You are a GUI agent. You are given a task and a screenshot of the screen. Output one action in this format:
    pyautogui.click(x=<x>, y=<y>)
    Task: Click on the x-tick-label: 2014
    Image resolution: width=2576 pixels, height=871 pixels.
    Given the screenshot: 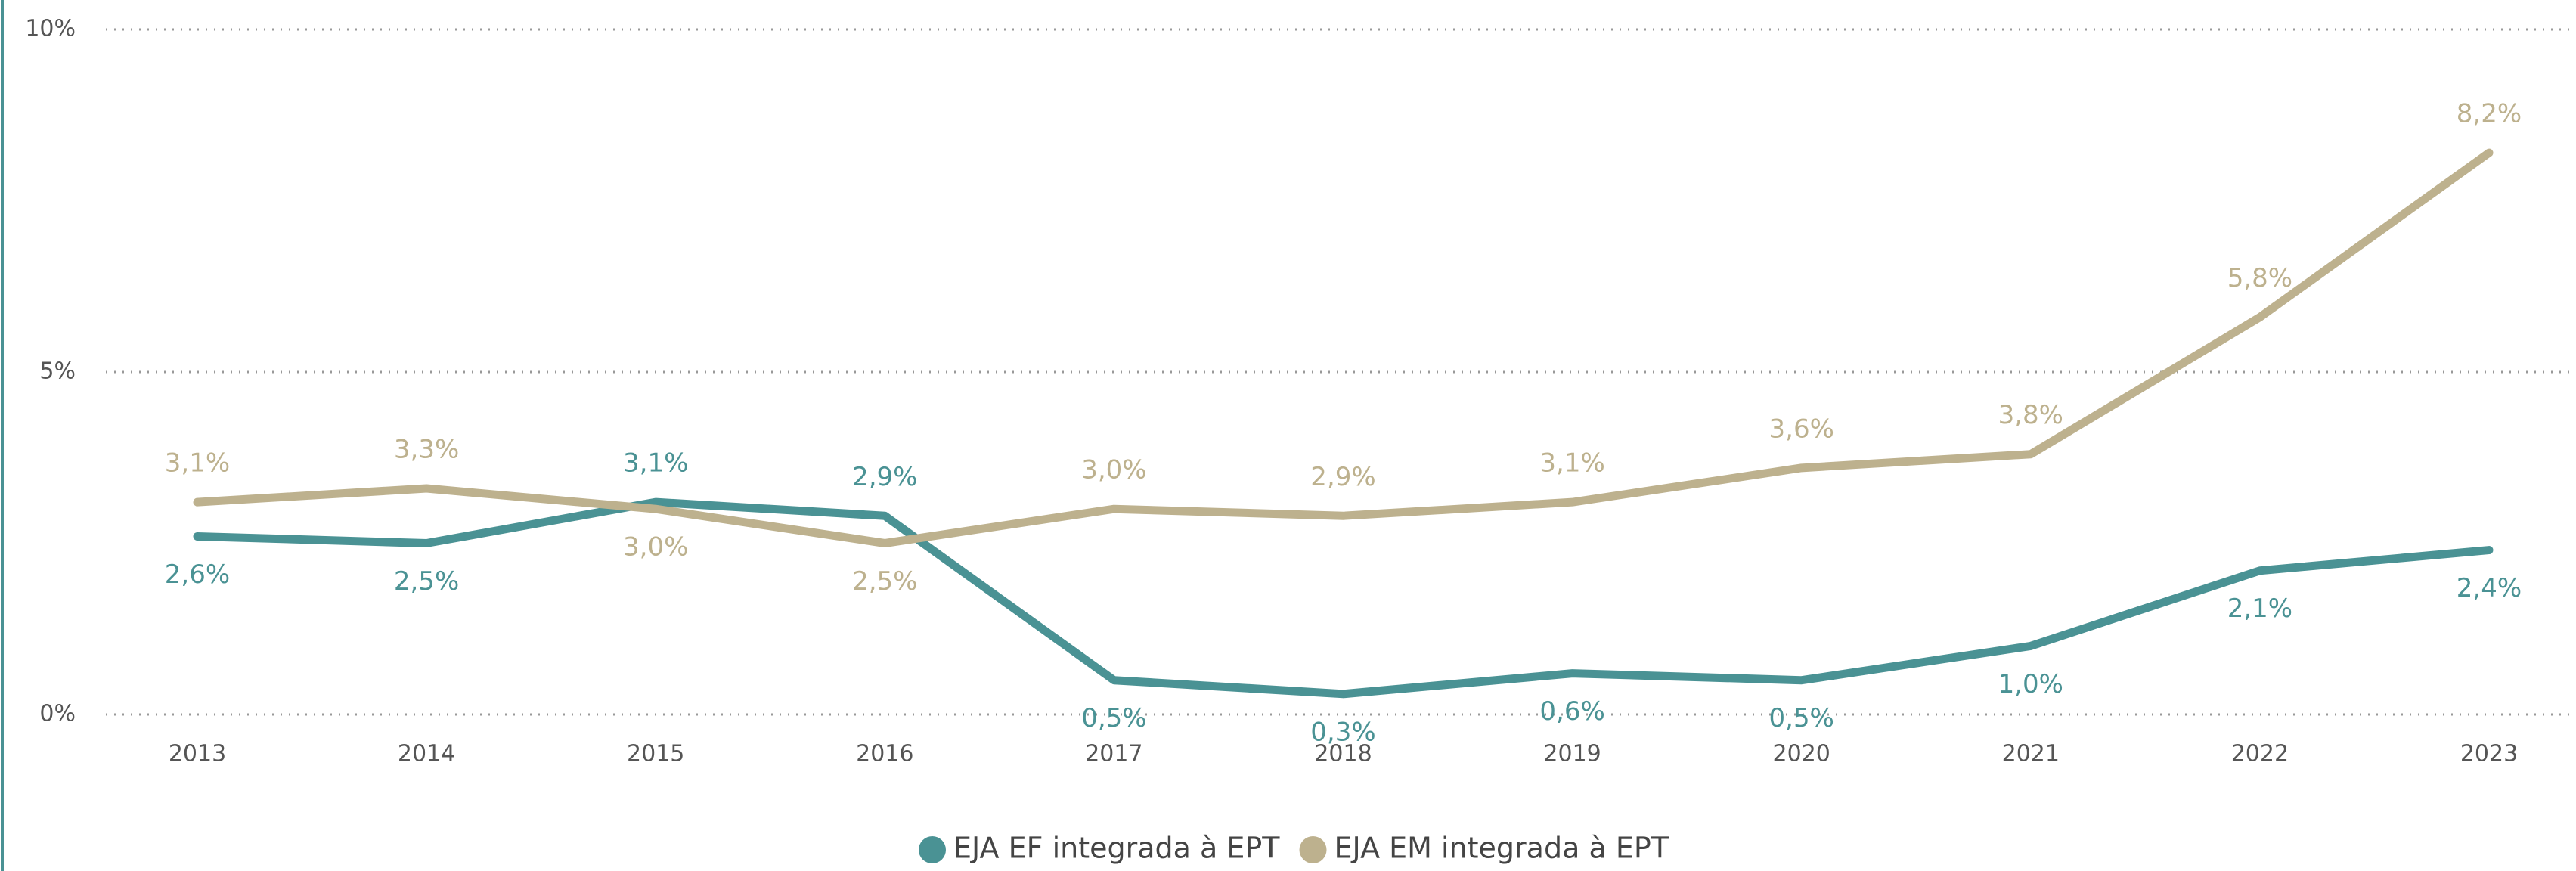 What is the action you would take?
    pyautogui.click(x=426, y=754)
    